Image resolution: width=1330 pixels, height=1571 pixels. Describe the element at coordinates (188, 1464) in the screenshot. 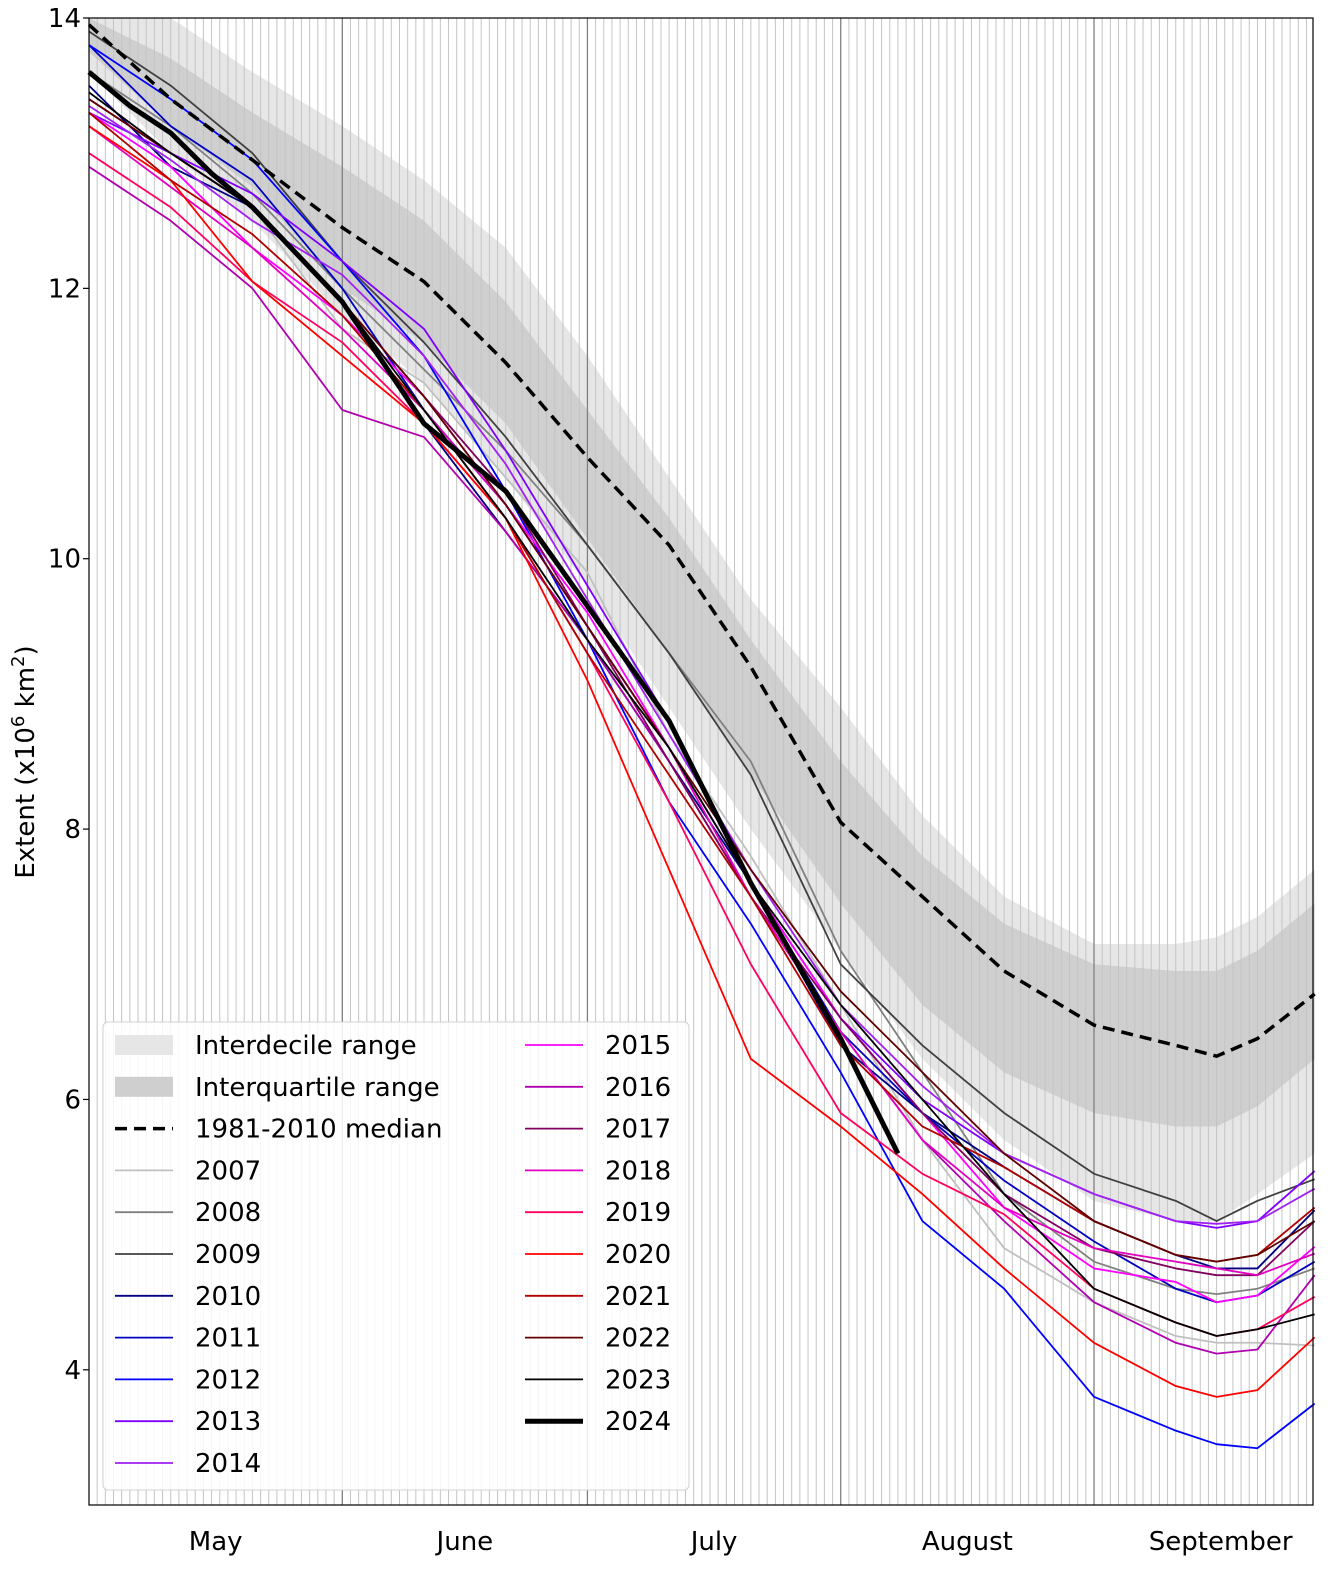

I see `legend-item: 2014` at that location.